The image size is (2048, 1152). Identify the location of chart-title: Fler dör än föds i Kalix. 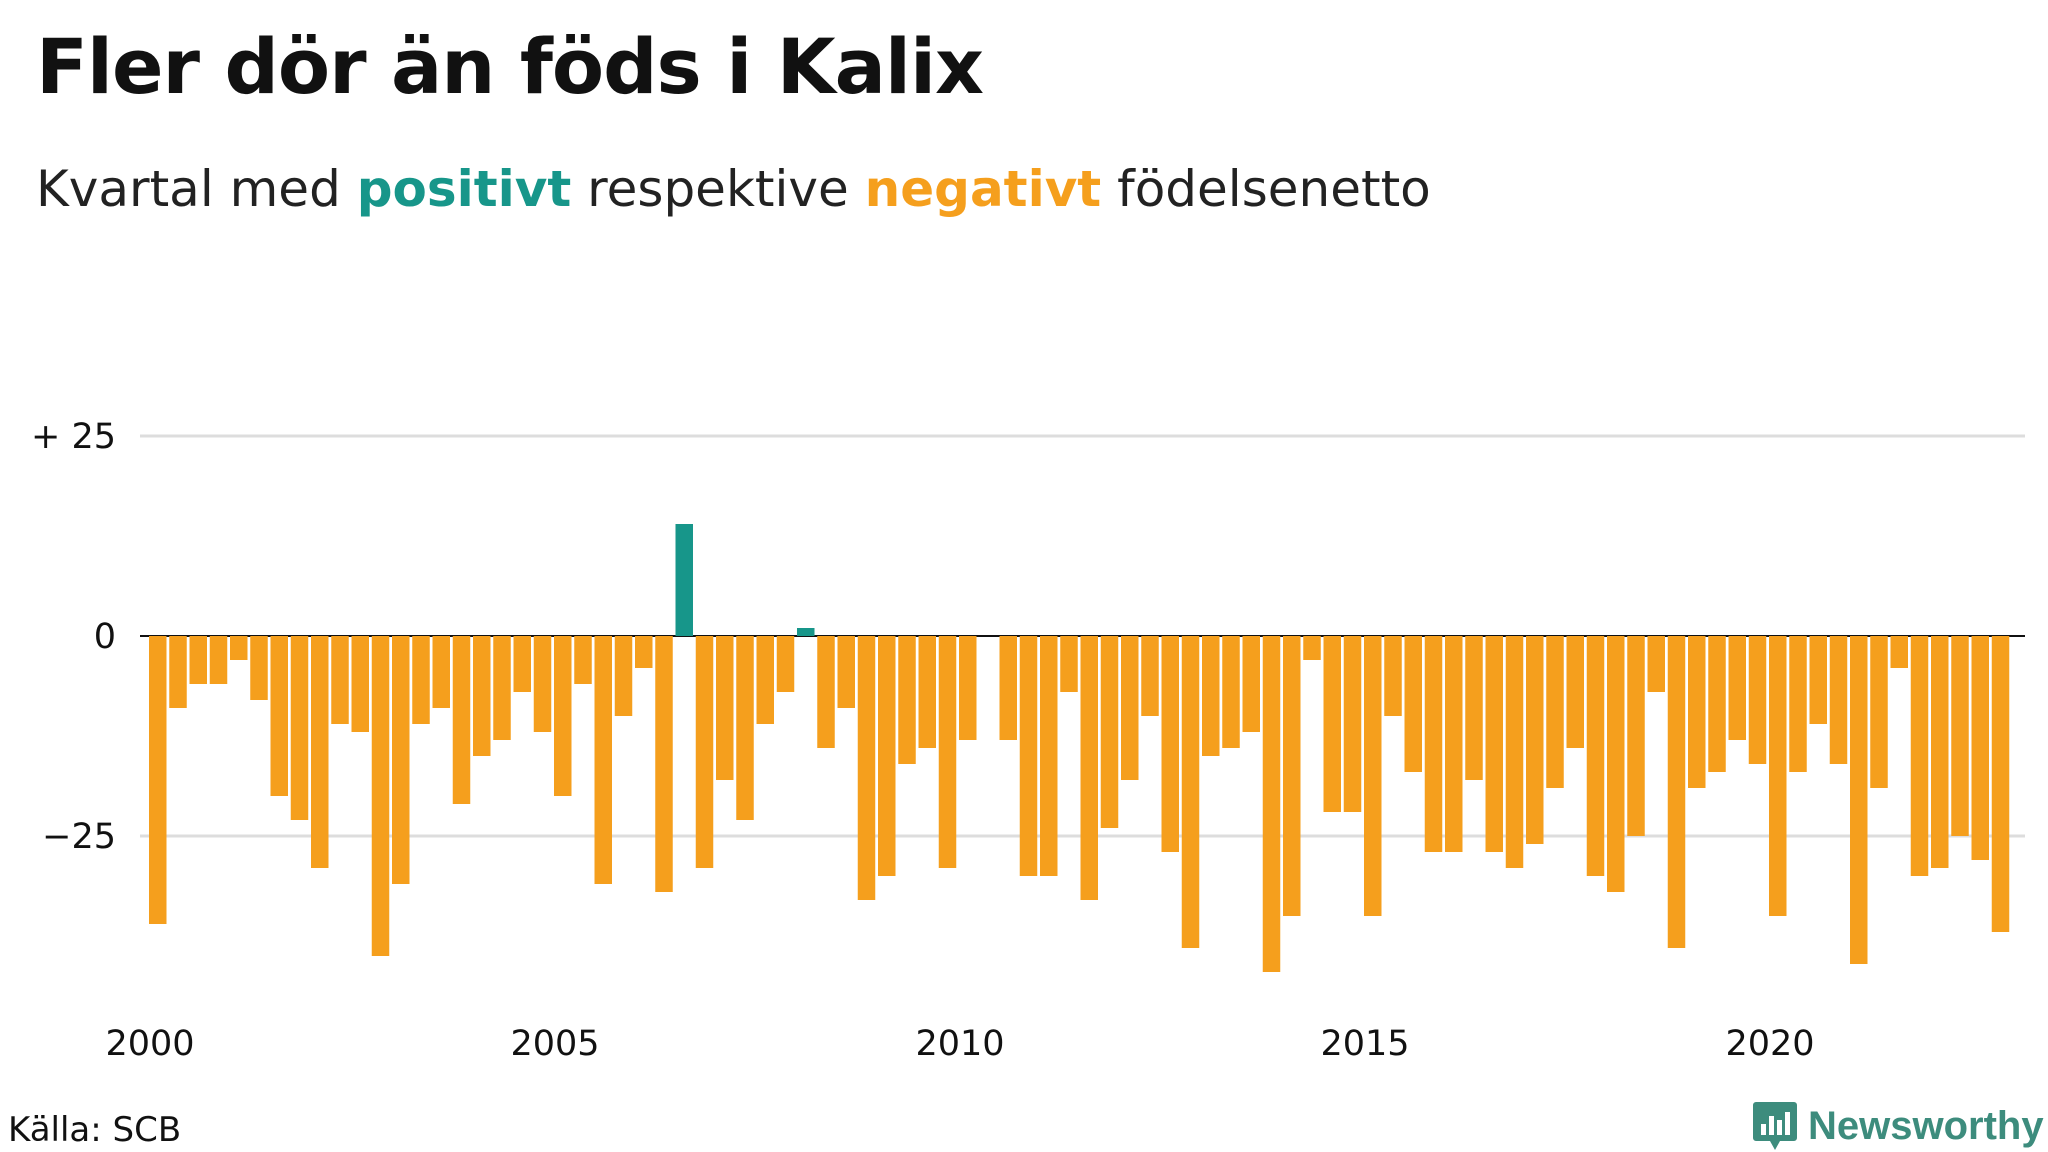
(510, 66).